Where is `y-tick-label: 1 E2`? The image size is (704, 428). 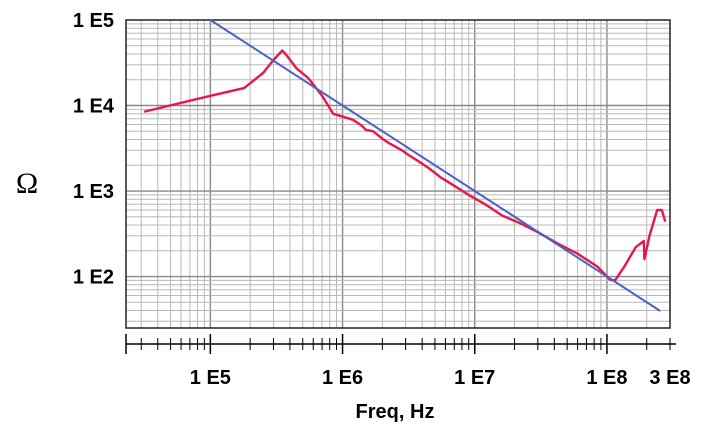 y-tick-label: 1 E2 is located at coordinates (93, 278).